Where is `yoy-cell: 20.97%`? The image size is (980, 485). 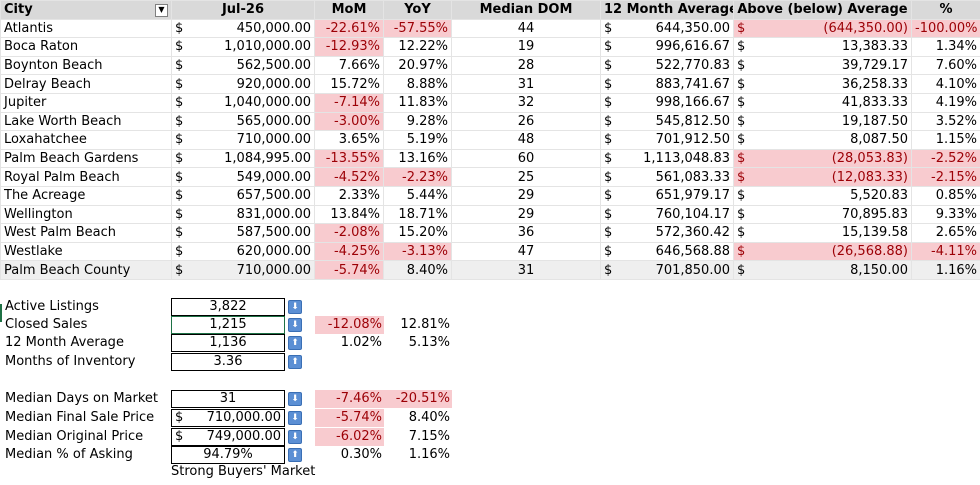
yoy-cell: 20.97% is located at coordinates (417, 65).